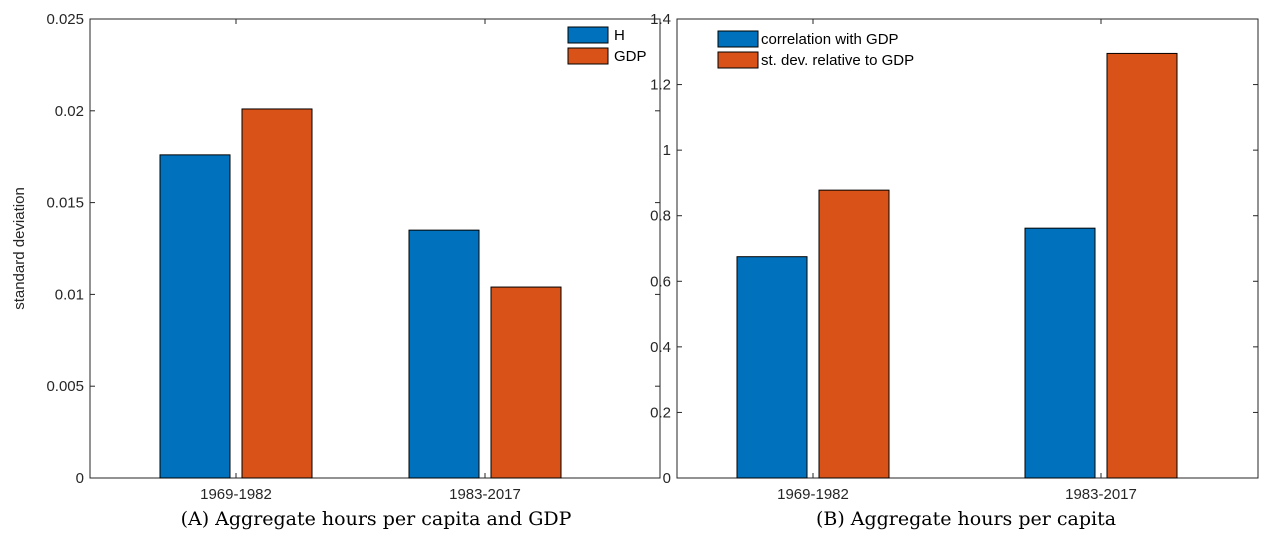 The height and width of the screenshot is (541, 1272). What do you see at coordinates (69, 111) in the screenshot?
I see `y-tick-label: 0.02` at bounding box center [69, 111].